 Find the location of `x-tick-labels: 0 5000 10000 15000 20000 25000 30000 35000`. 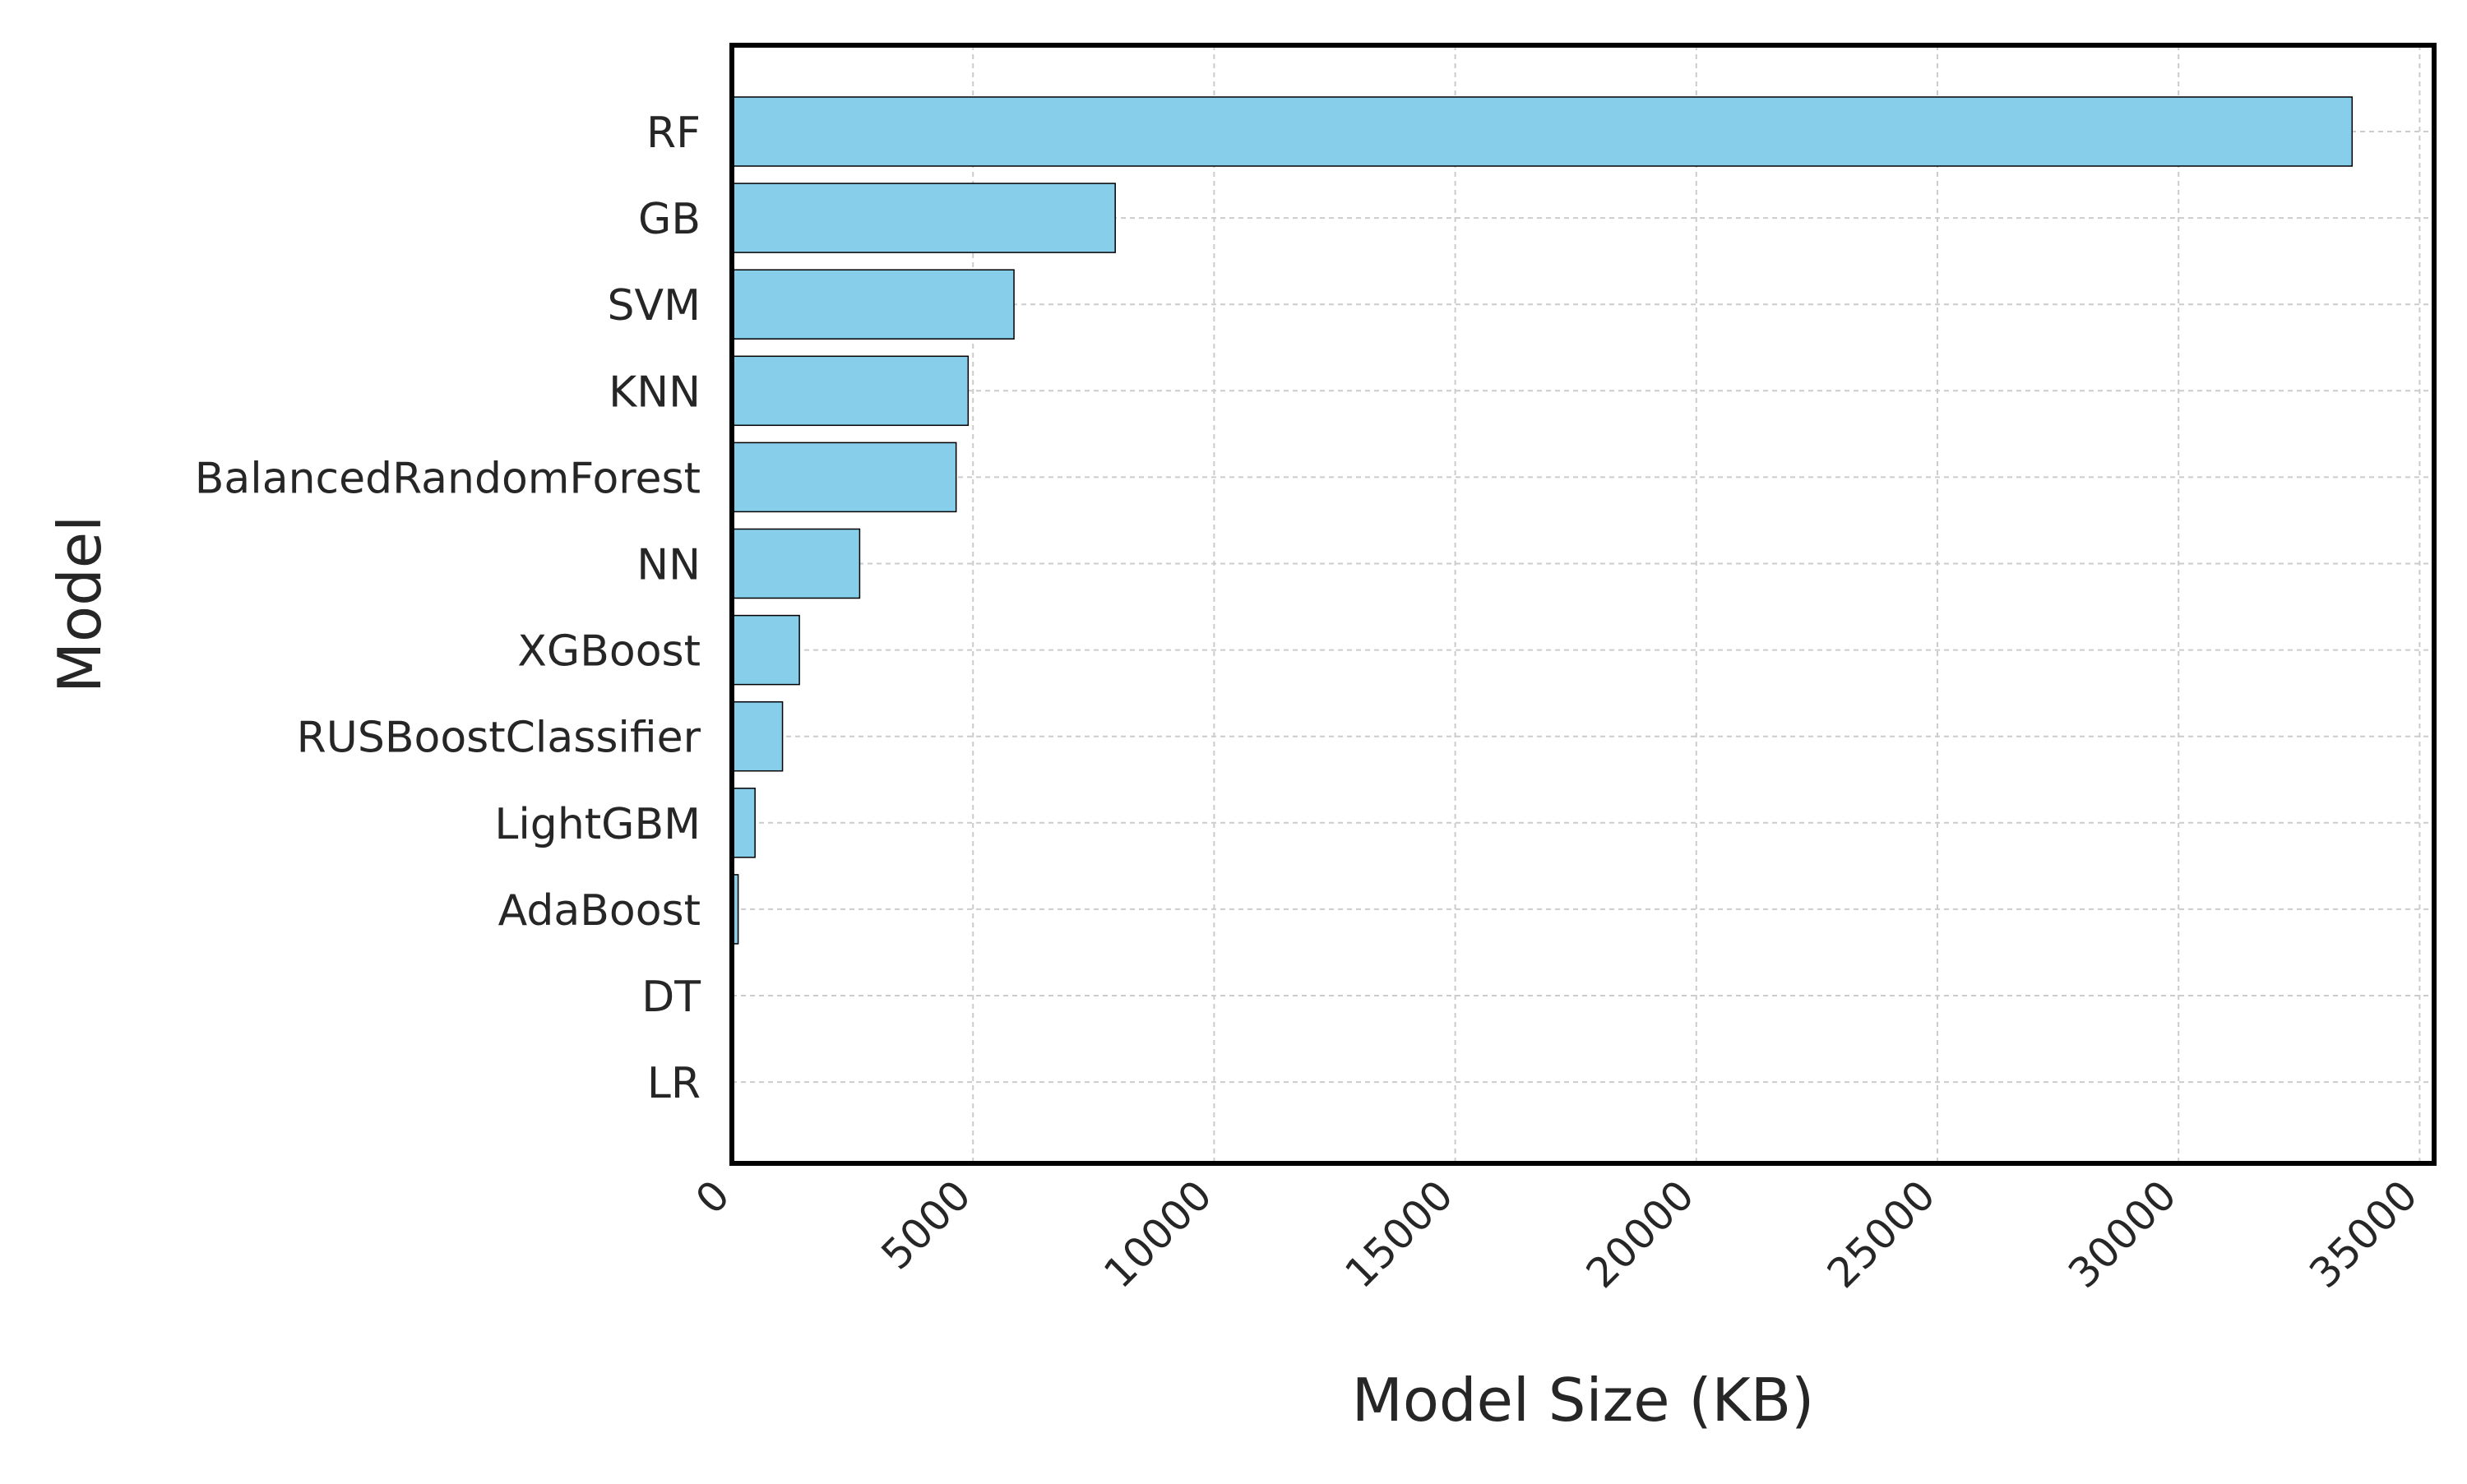

x-tick-labels: 0 5000 10000 15000 20000 25000 30000 35000 is located at coordinates (1557, 1234).